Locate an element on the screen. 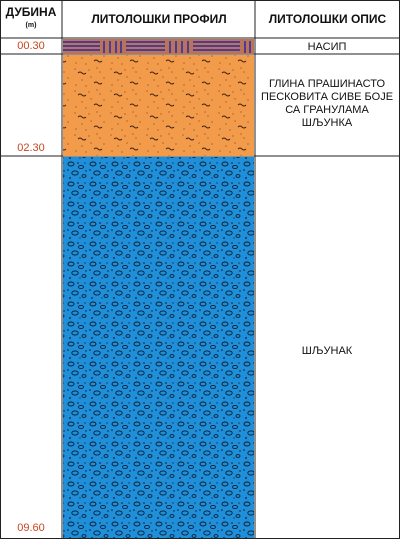 Image resolution: width=400 pixels, height=539 pixels. description-fill: НАСИП is located at coordinates (327, 47).